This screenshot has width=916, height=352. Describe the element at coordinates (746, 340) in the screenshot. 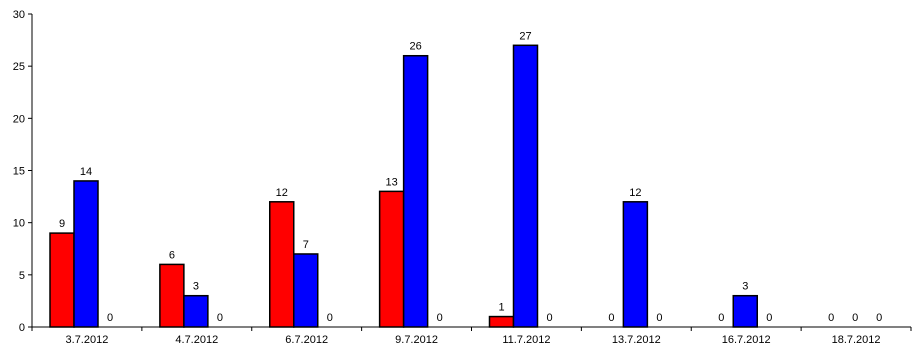

I see `x-tick-label: 16.7.2012` at that location.